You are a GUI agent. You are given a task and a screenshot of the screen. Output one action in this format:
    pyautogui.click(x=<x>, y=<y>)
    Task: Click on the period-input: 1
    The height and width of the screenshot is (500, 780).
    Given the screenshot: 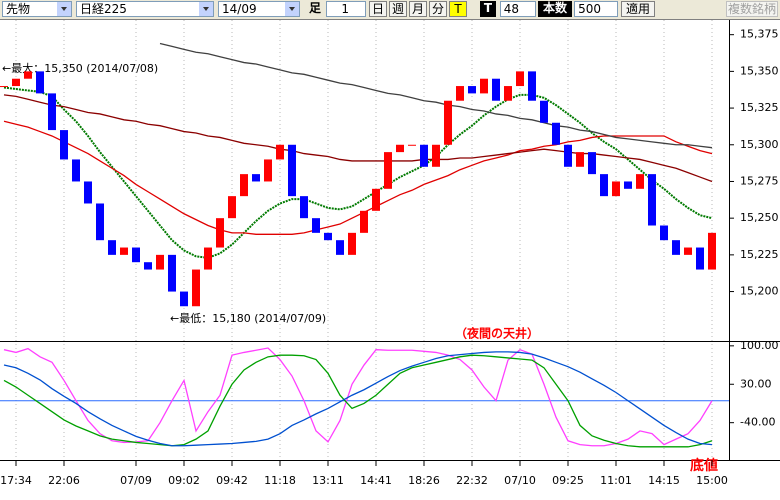 What is the action you would take?
    pyautogui.click(x=346, y=9)
    